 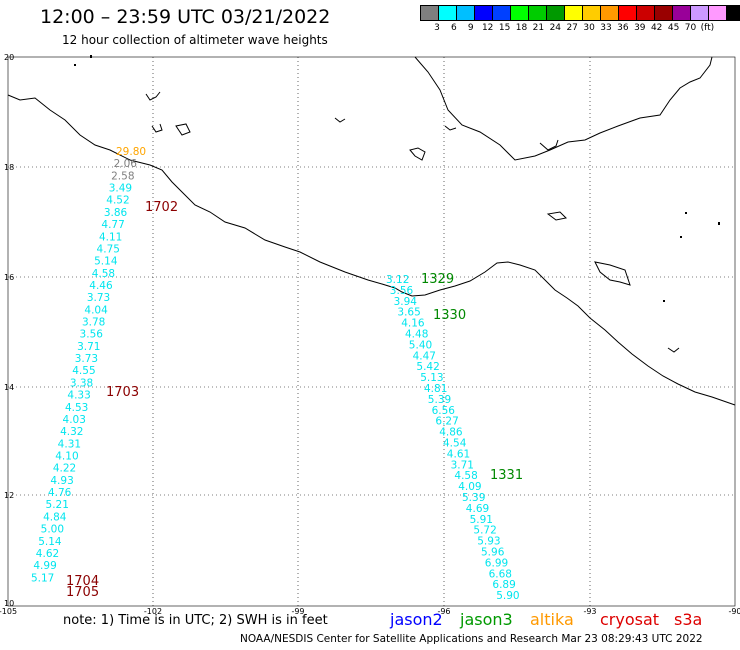 What do you see at coordinates (9, 330) in the screenshot?
I see `lat-labels: 20 18 16 14 12 10` at bounding box center [9, 330].